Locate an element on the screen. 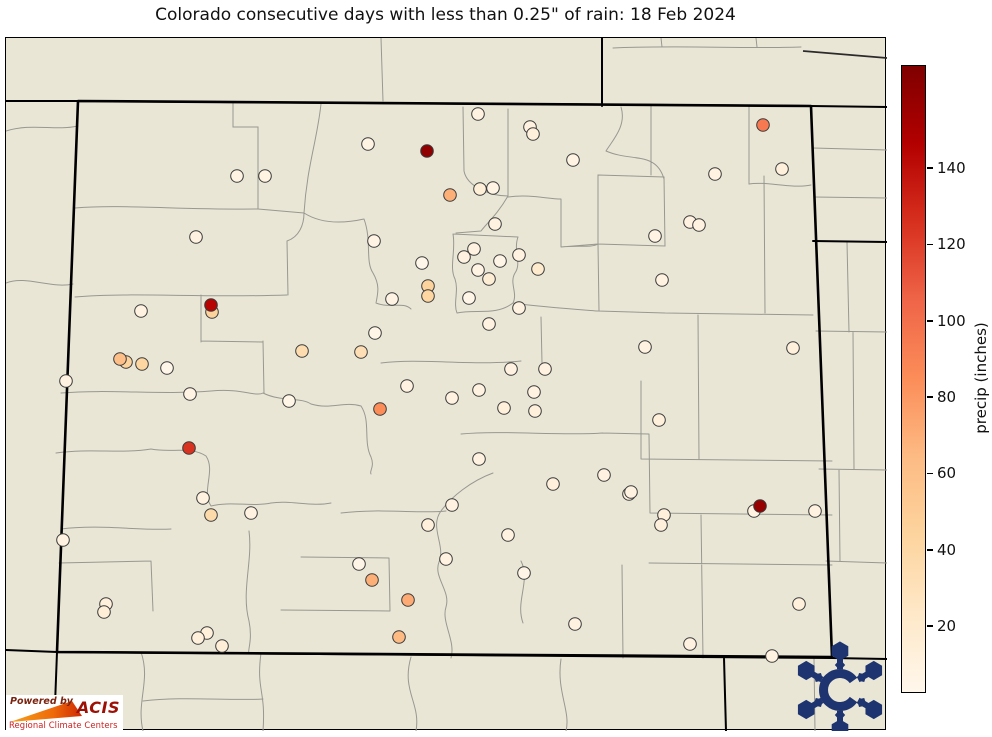 The width and height of the screenshot is (992, 737). colorbar-tick-label: 100 is located at coordinates (951, 320).